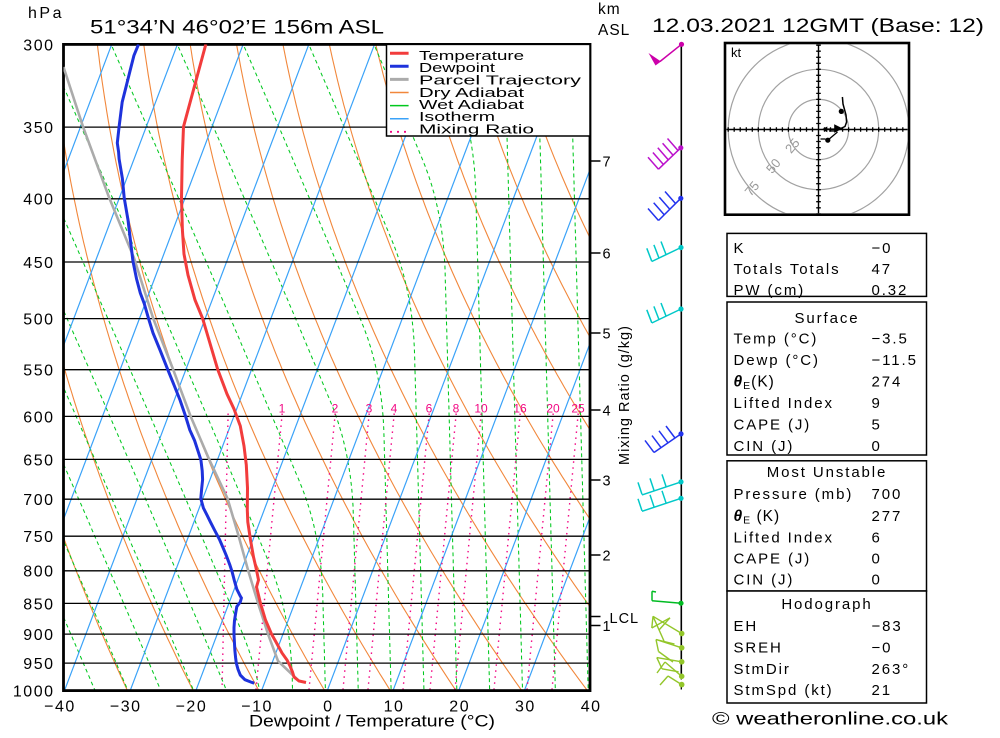  I want to click on svg-text: −40, so click(60, 707).